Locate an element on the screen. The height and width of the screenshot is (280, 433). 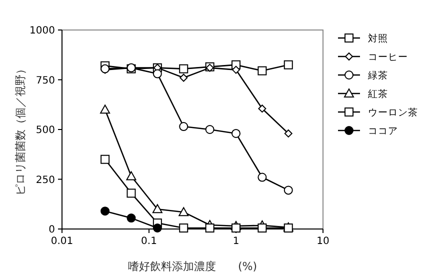
y-tick-label: 1000 is located at coordinates (42, 31).